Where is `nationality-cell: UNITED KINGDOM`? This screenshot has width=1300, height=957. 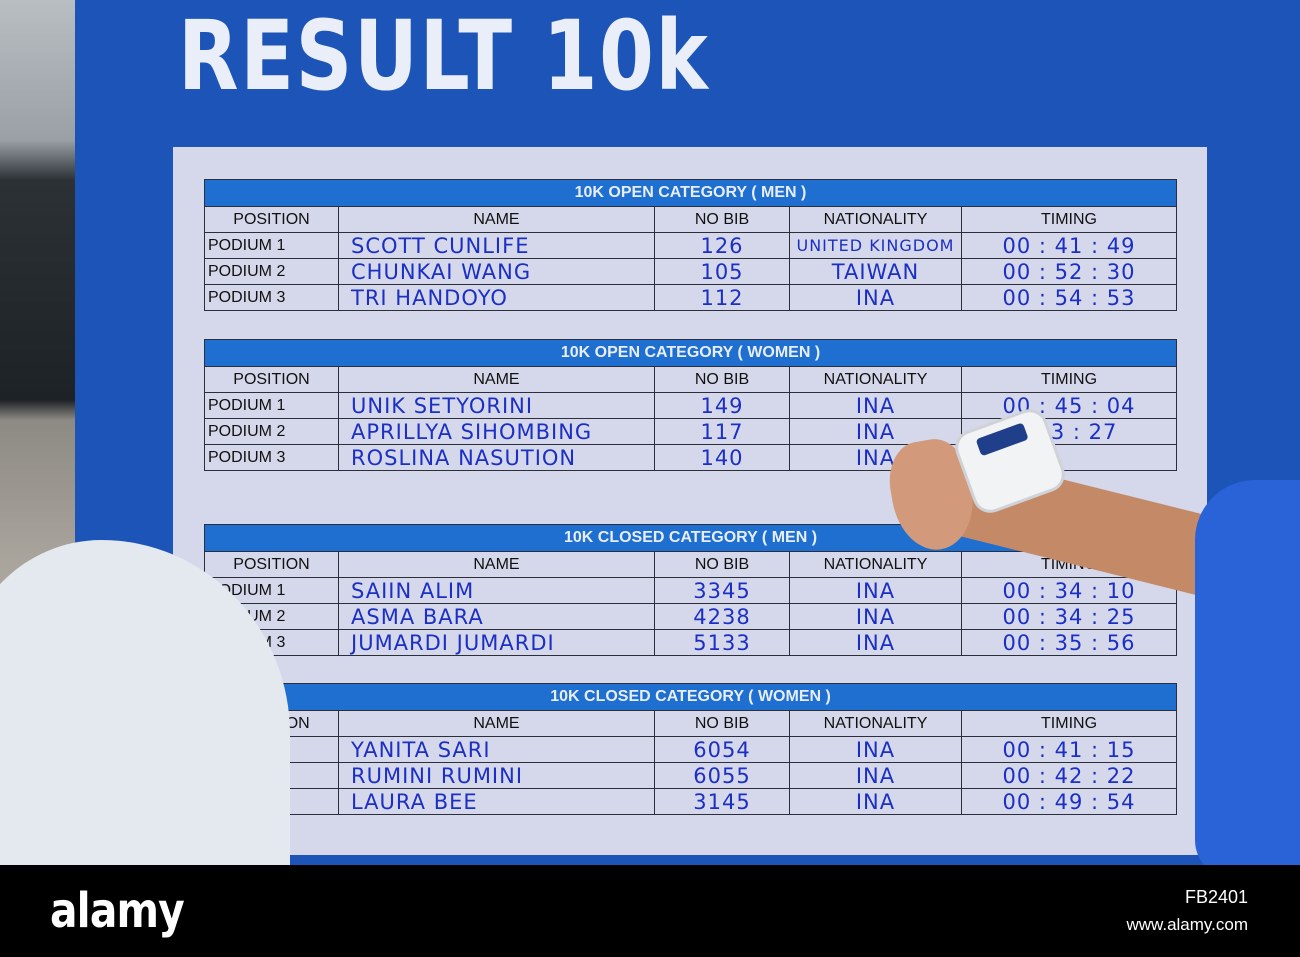 nationality-cell: UNITED KINGDOM is located at coordinates (875, 245).